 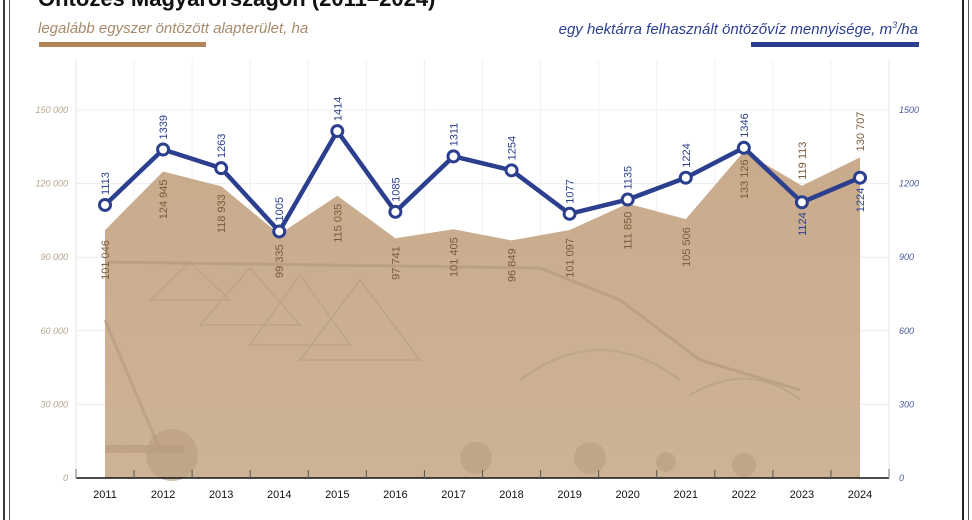 What do you see at coordinates (337, 495) in the screenshot?
I see `x-tick-label: 2015` at bounding box center [337, 495].